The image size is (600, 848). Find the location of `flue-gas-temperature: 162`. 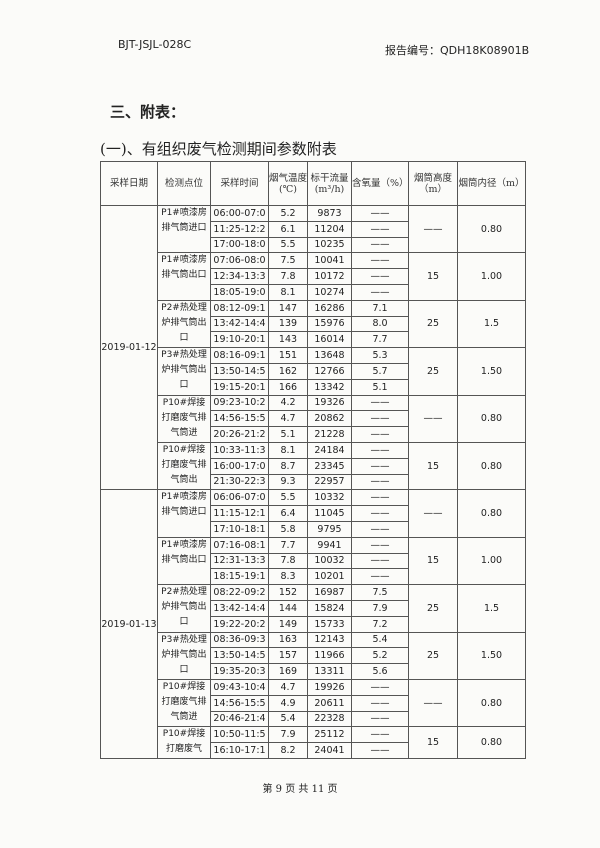

flue-gas-temperature: 162 is located at coordinates (288, 371).